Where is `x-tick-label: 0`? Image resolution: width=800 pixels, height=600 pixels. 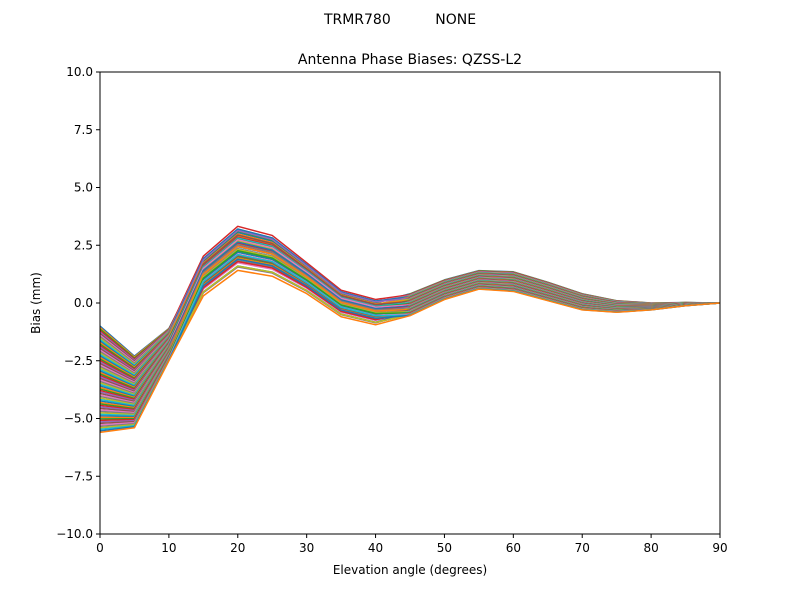 x-tick-label: 0 is located at coordinates (100, 548).